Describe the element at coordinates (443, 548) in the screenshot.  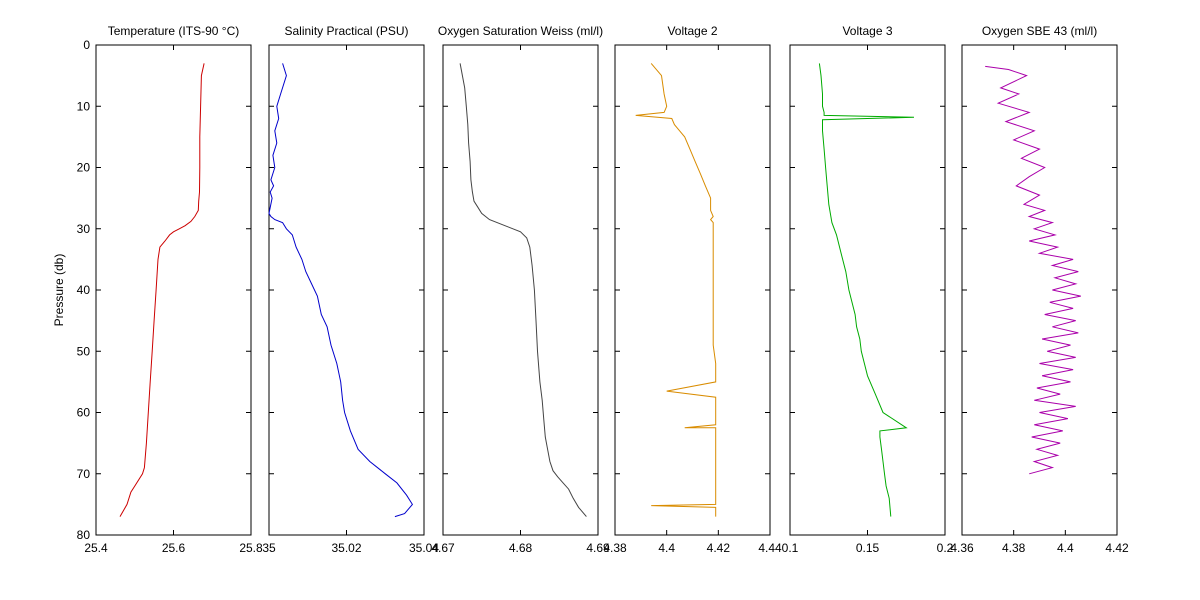
I see `x-tick-label: 4.67` at that location.